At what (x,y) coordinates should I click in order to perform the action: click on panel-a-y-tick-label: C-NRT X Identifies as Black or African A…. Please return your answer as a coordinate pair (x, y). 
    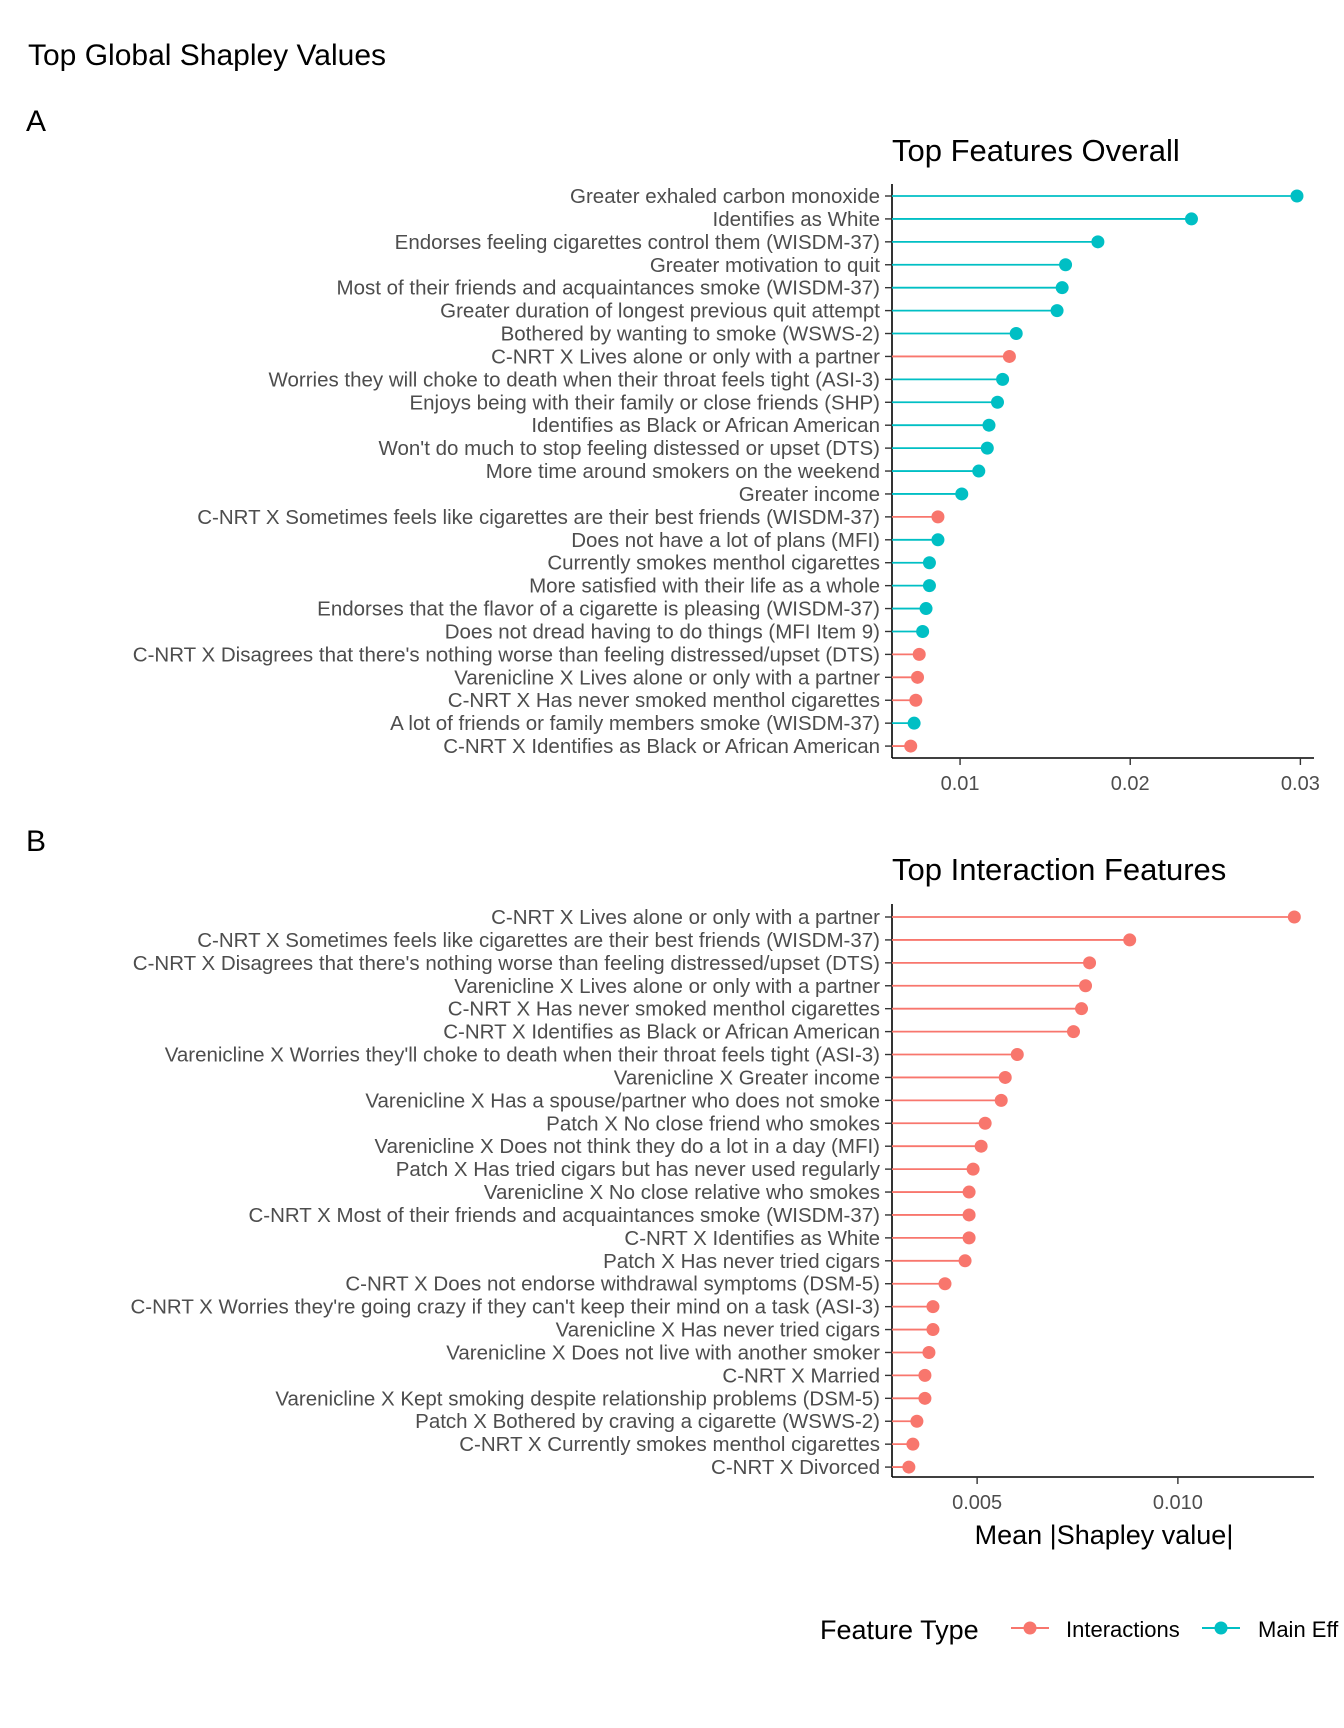
    Looking at the image, I should click on (661, 746).